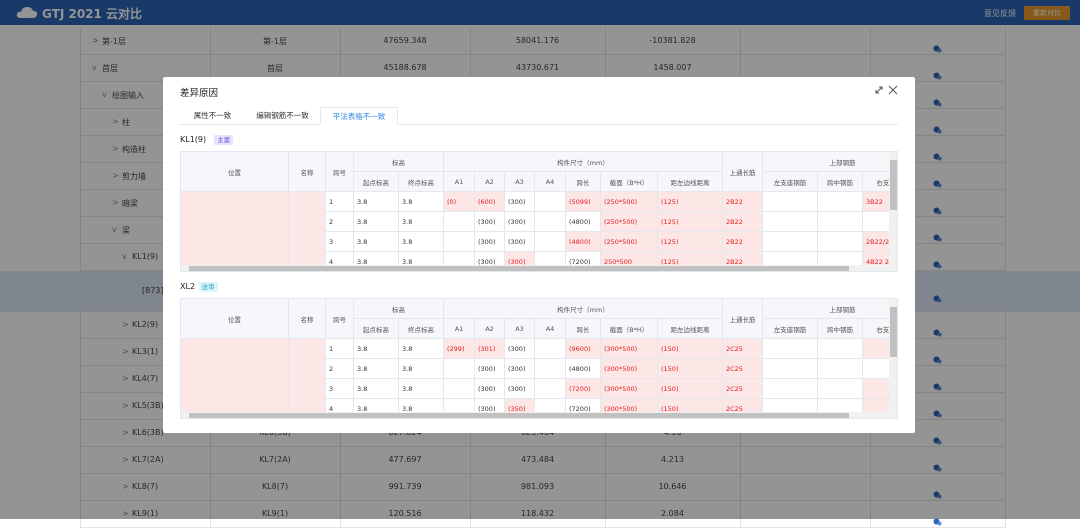  I want to click on feedback-link: 意见反馈, so click(1000, 13).